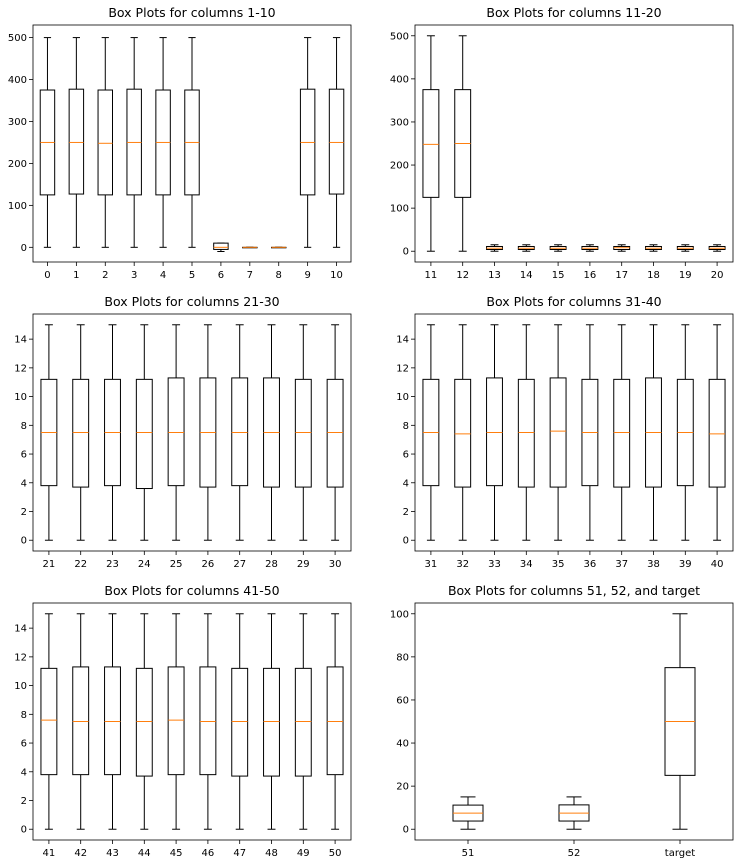  Describe the element at coordinates (112, 853) in the screenshot. I see `x-tick-label: 43` at that location.